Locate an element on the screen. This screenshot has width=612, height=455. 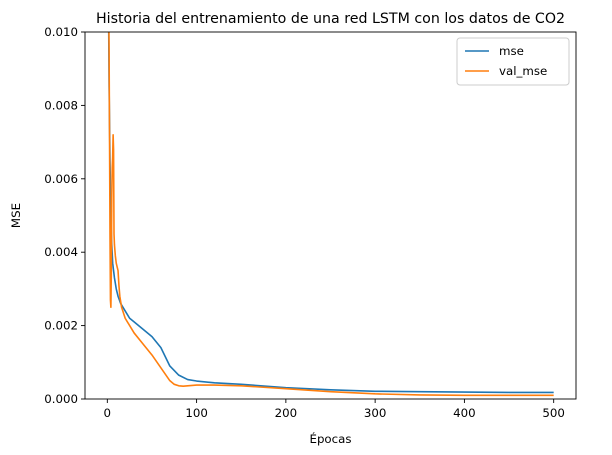
y-tick-label: 0.000 is located at coordinates (61, 399).